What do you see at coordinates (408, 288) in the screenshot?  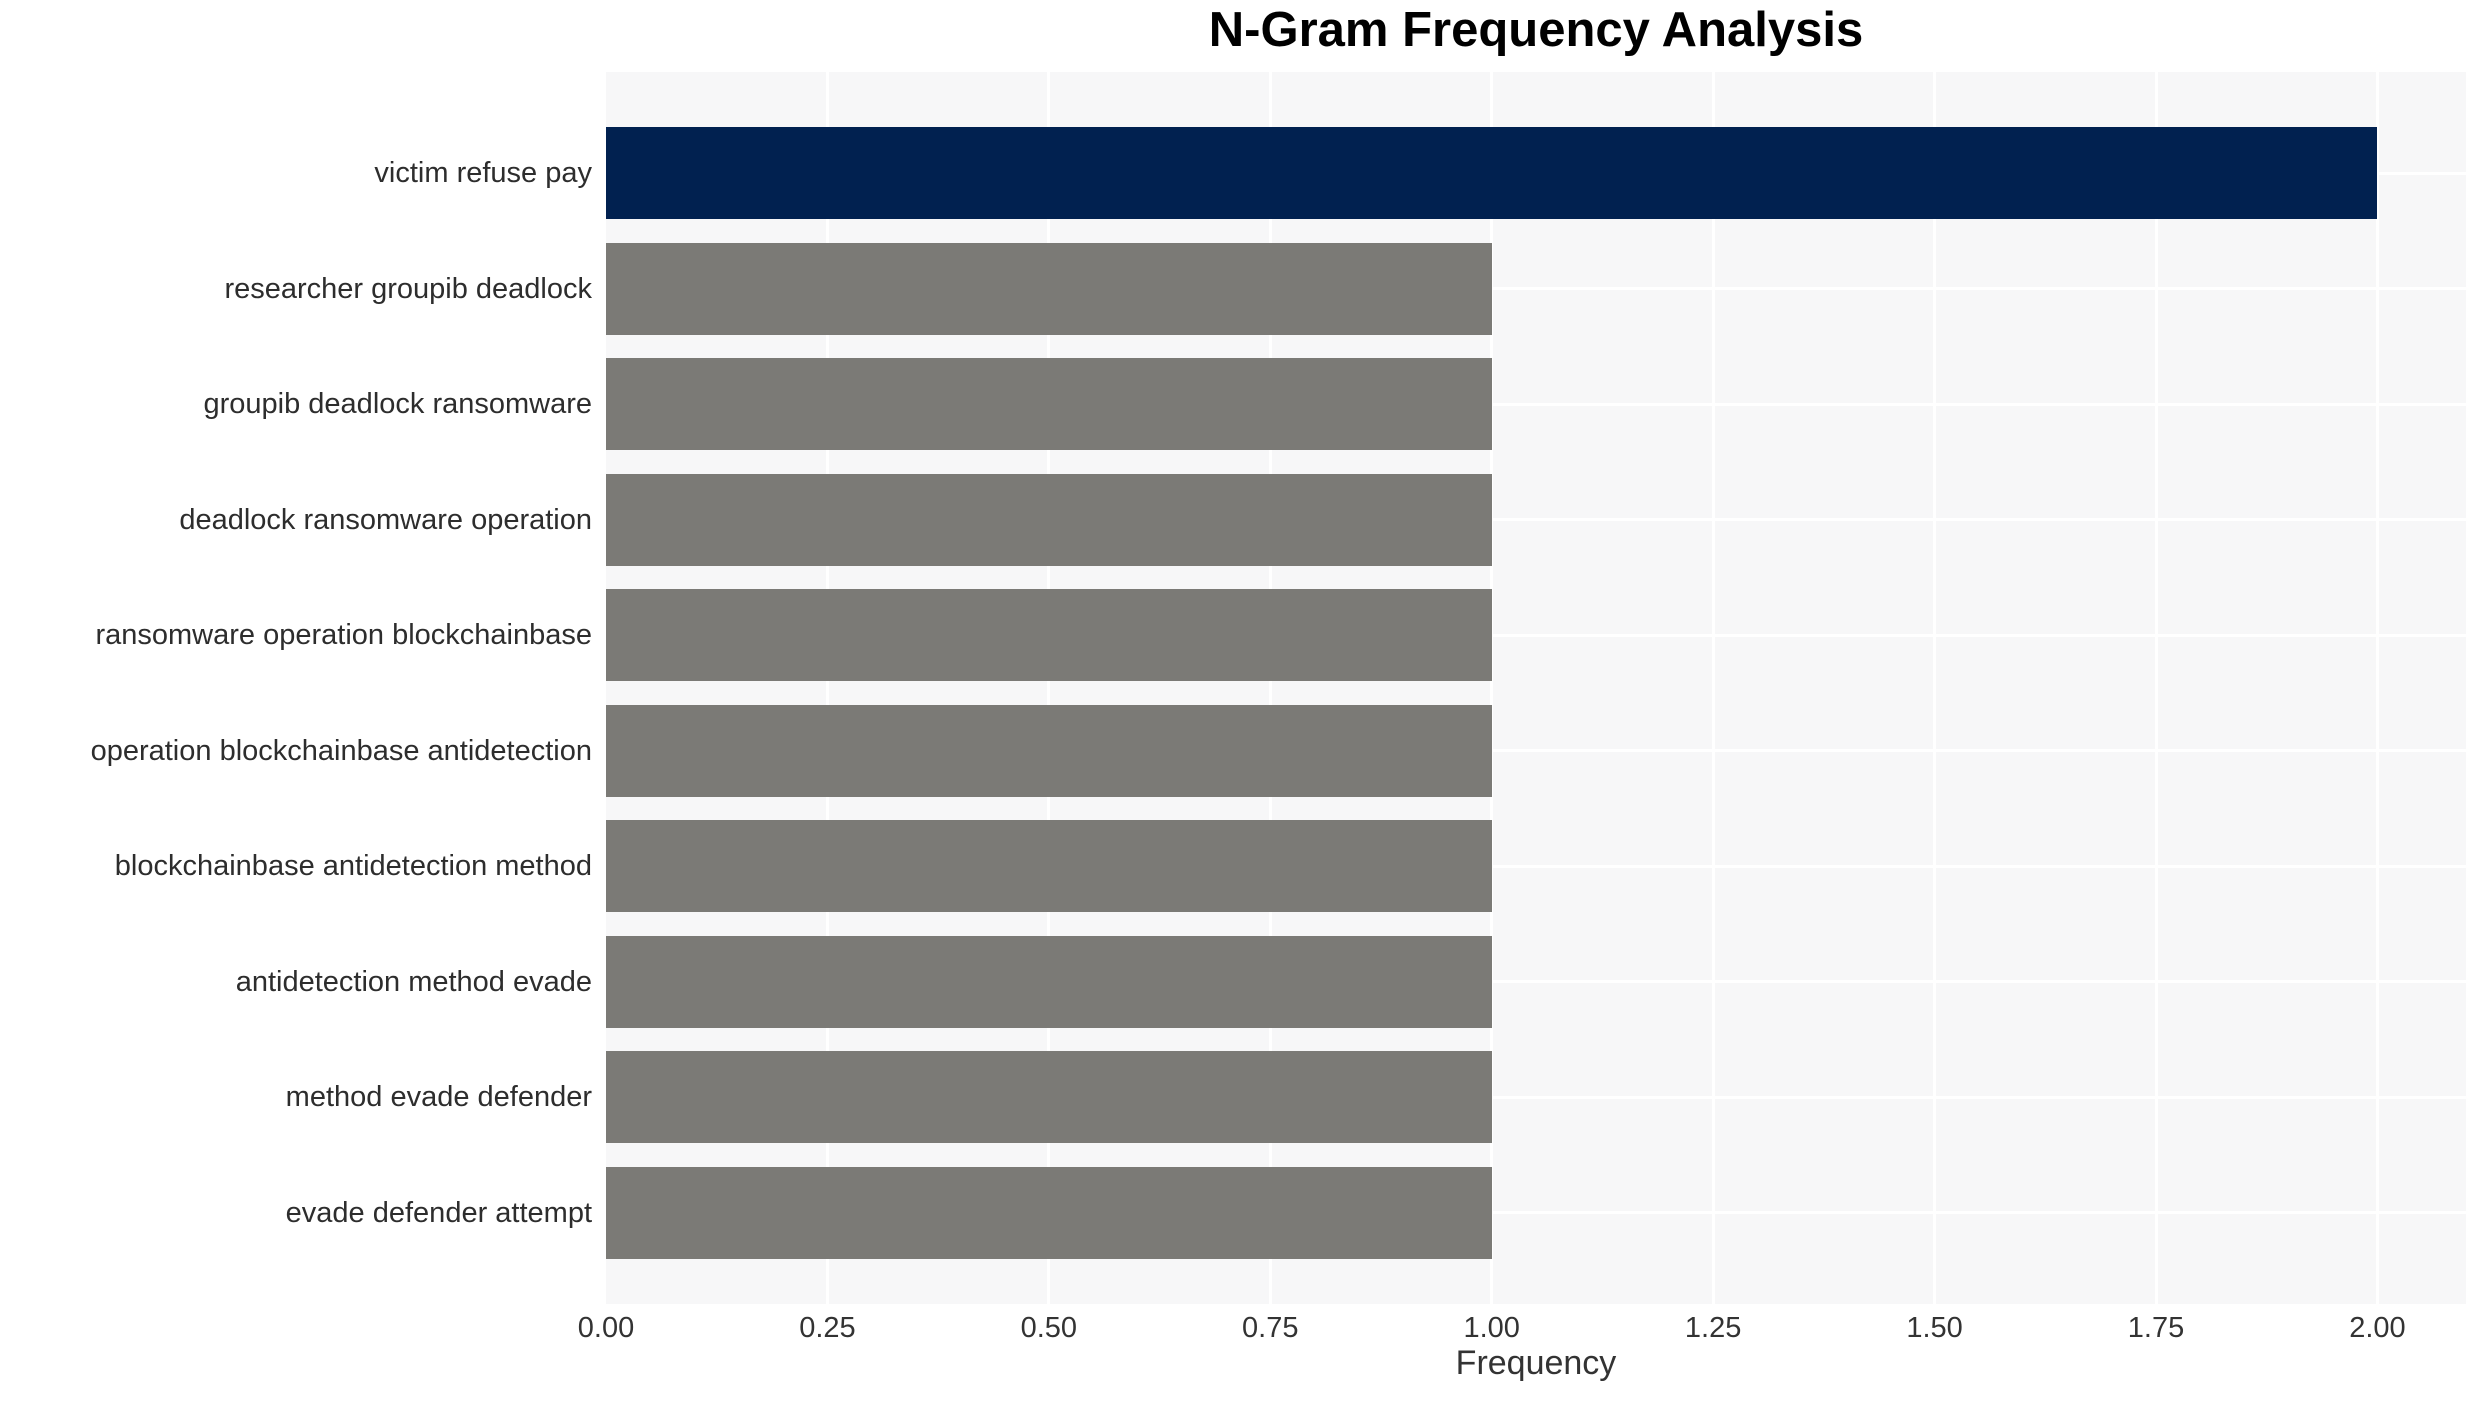 I see `y-axis-label: researcher groupib deadlock` at bounding box center [408, 288].